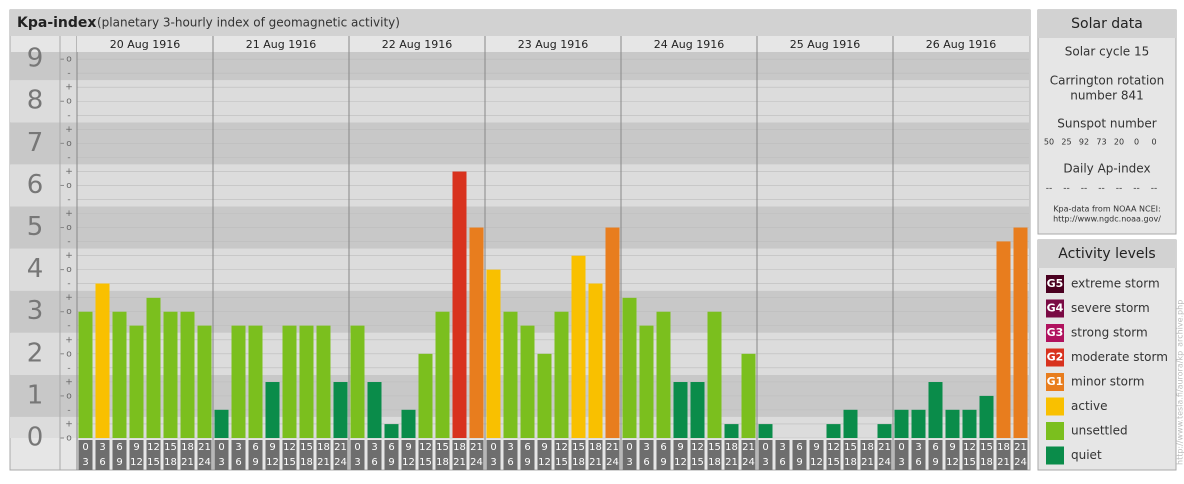  Describe the element at coordinates (1109, 333) in the screenshot. I see `level-name: strong storm` at that location.